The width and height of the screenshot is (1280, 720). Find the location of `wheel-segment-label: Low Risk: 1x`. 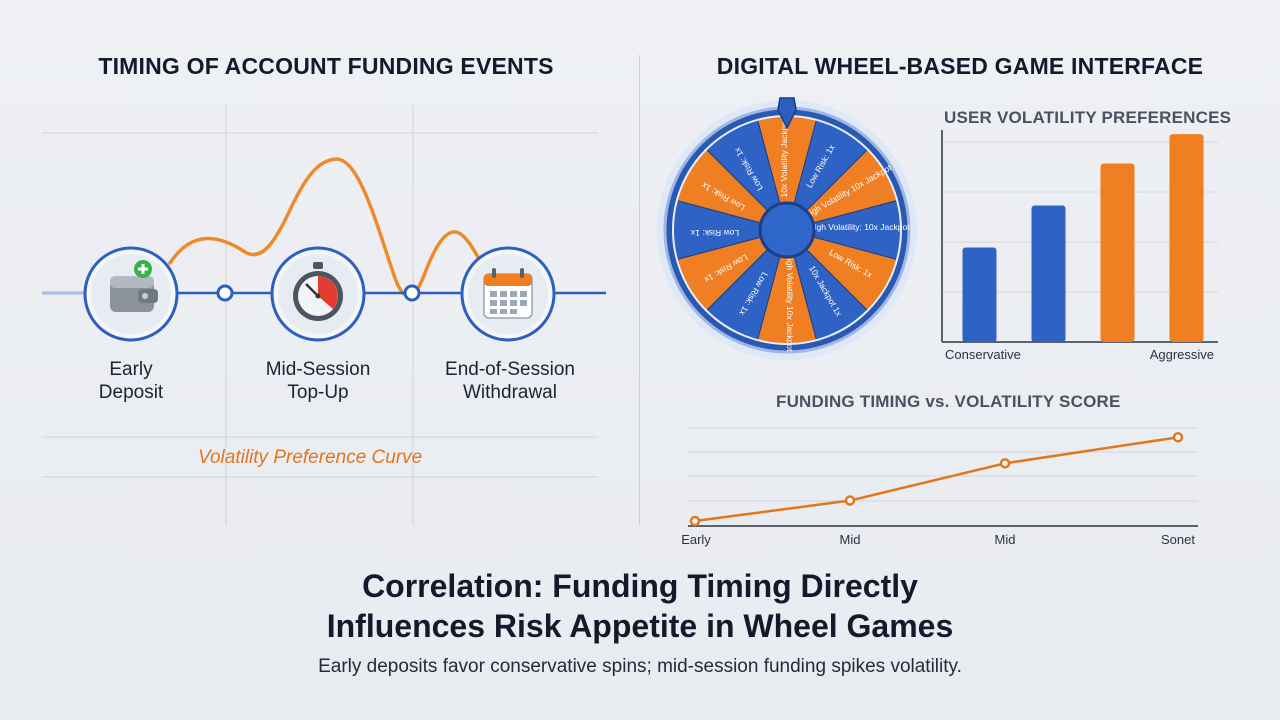

wheel-segment-label: Low Risk: 1x is located at coordinates (714, 233).